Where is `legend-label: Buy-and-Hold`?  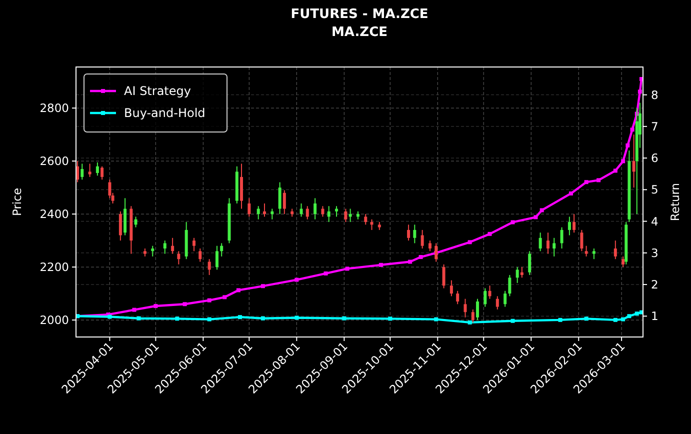 legend-label: Buy-and-Hold is located at coordinates (165, 113).